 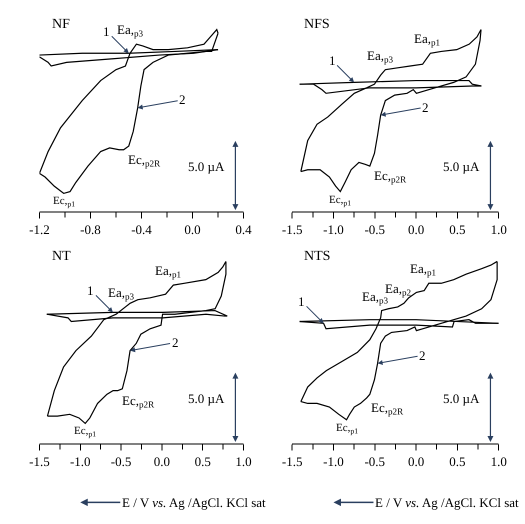 What do you see at coordinates (317, 256) in the screenshot?
I see `chart-title: NTS` at bounding box center [317, 256].